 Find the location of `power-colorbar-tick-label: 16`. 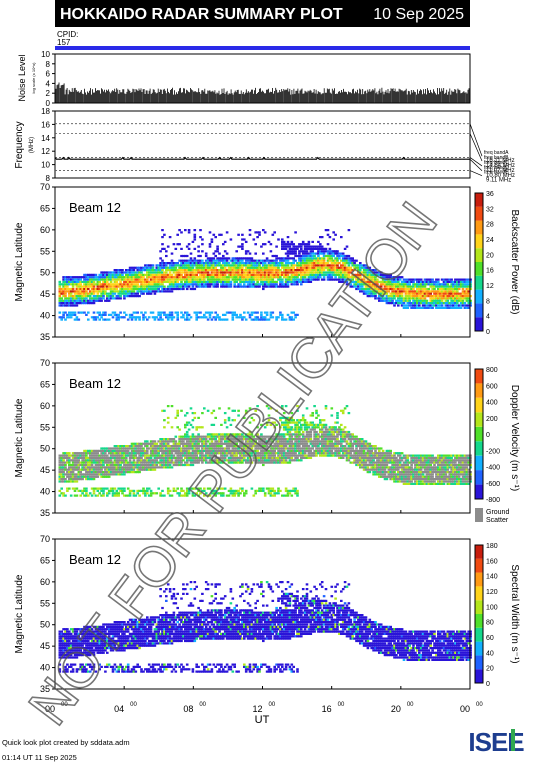

power-colorbar-tick-label: 16 is located at coordinates (490, 271).